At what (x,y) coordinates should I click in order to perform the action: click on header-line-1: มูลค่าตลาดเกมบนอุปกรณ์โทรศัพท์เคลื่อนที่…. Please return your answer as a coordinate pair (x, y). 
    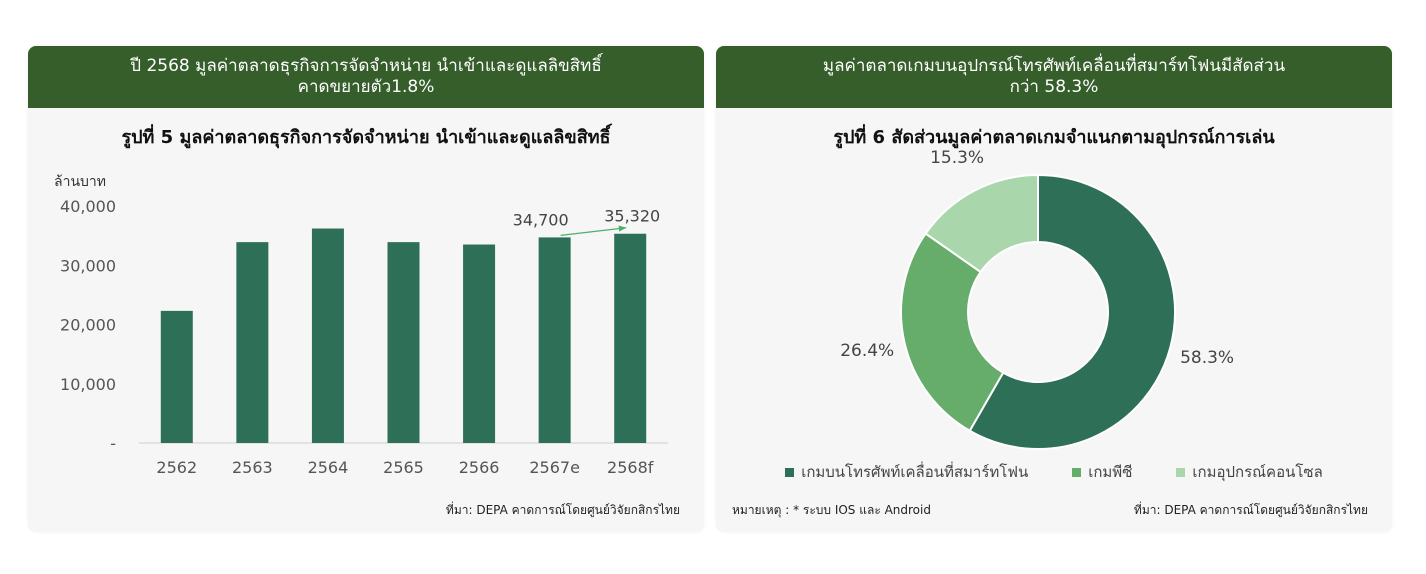
    Looking at the image, I should click on (1054, 66).